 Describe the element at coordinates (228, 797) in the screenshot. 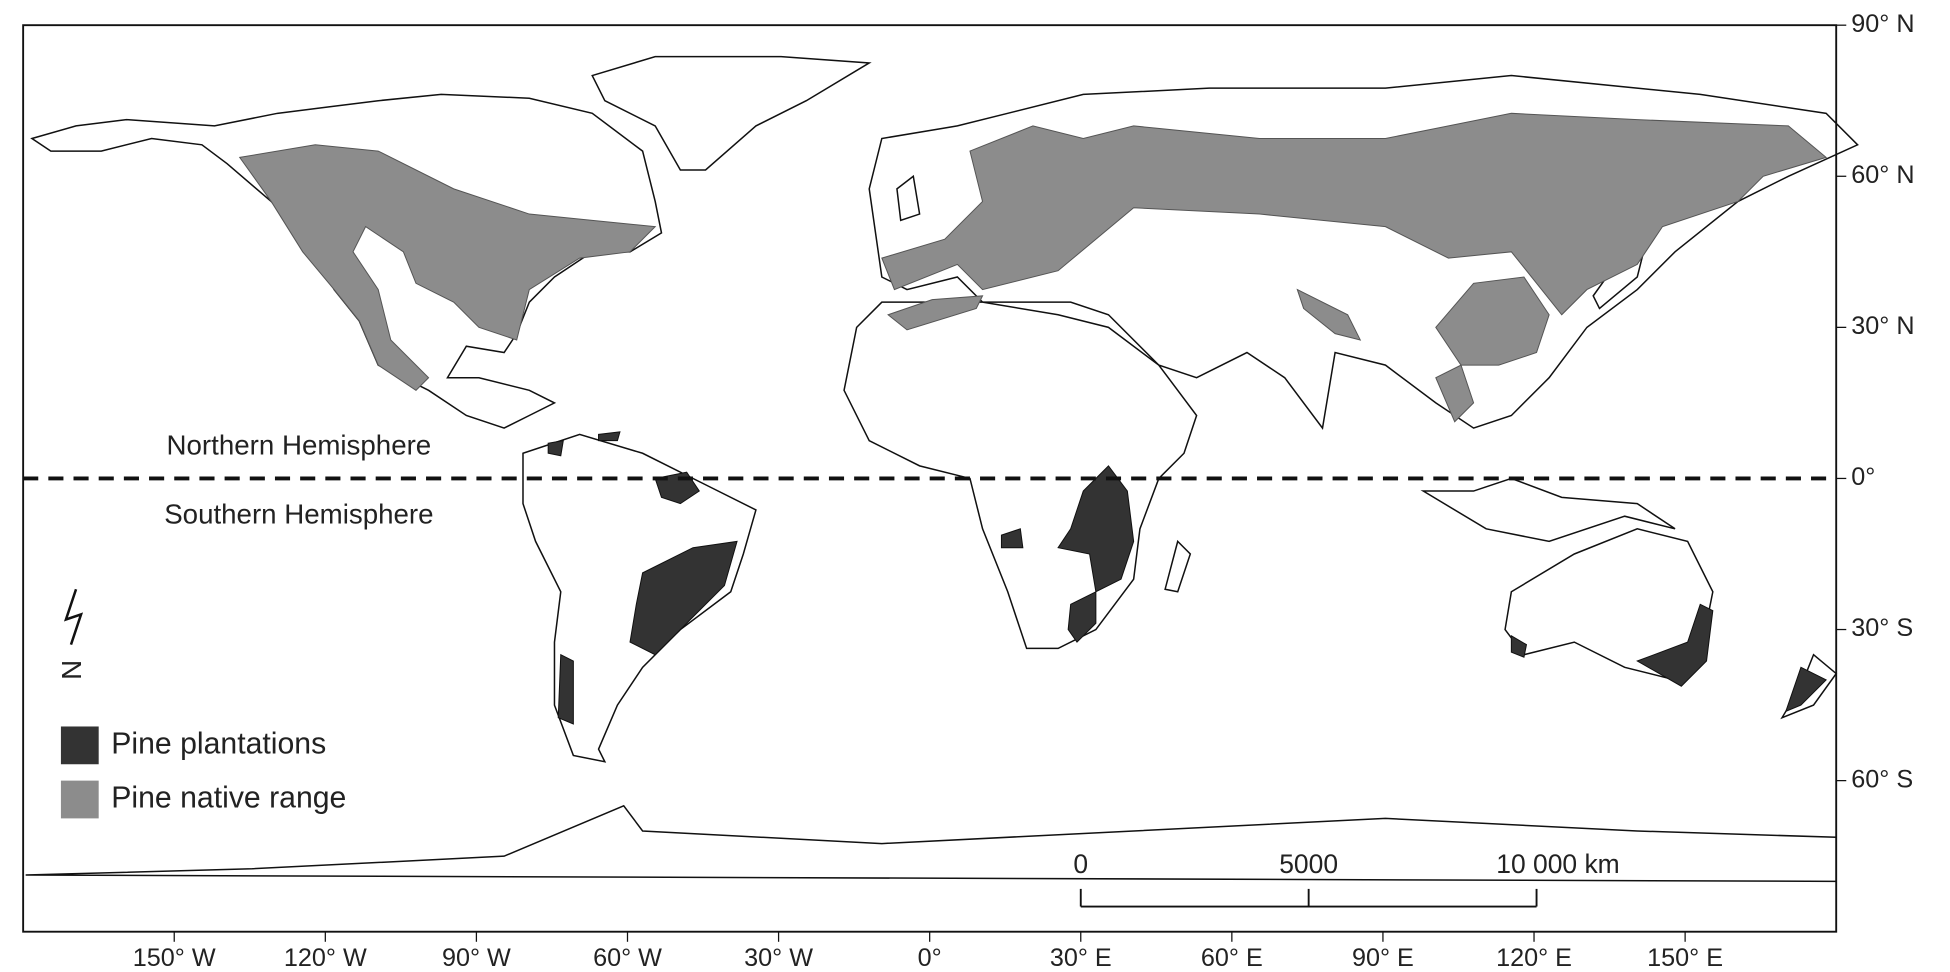

I see `legend-label: Pine native range` at that location.